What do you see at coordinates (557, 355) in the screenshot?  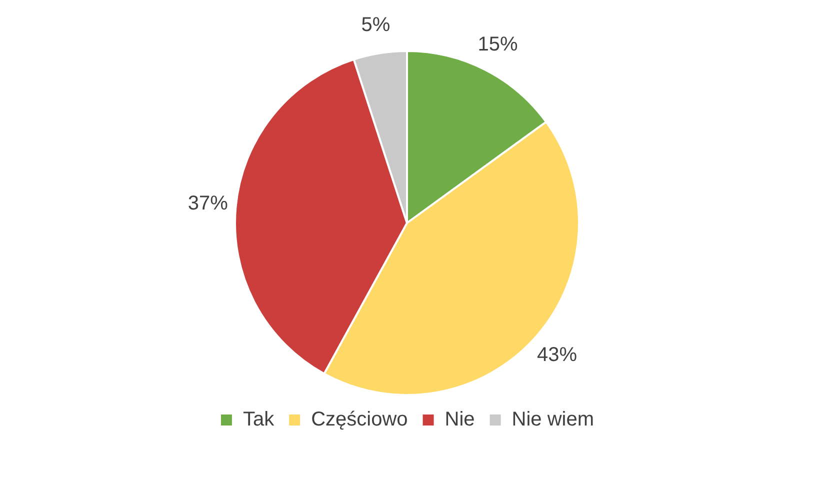 I see `data-label: 43%` at bounding box center [557, 355].